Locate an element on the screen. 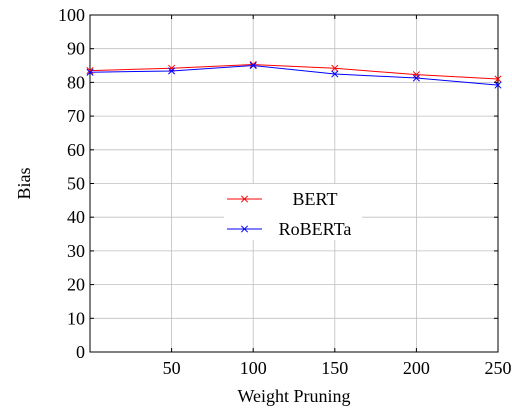 The image size is (512, 418). legend-marker-bert is located at coordinates (244, 199).